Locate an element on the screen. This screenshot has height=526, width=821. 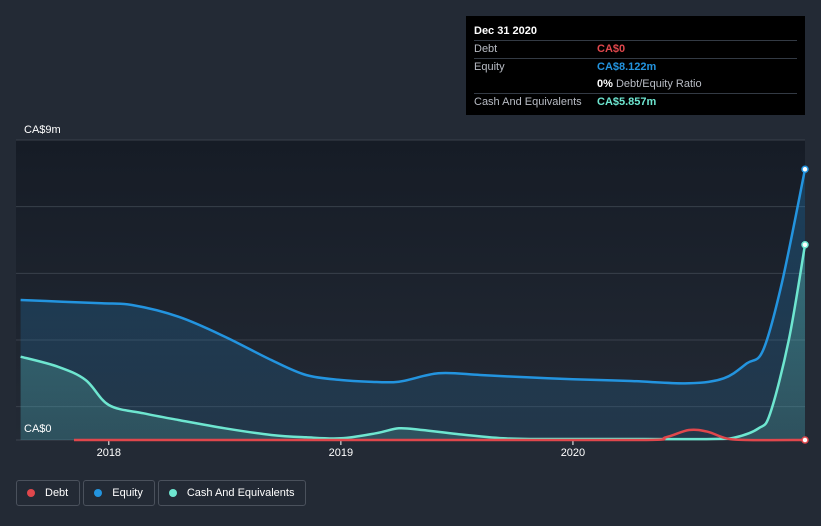
y-axis-min-label: CA$0 is located at coordinates (38, 429).